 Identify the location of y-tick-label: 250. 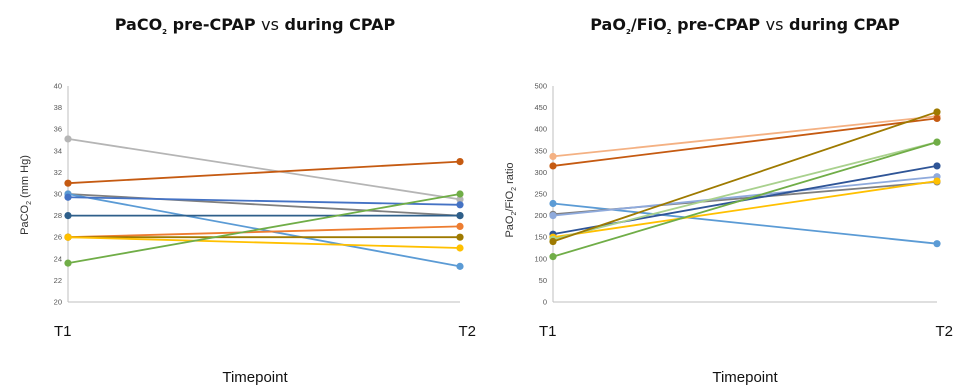
(540, 194).